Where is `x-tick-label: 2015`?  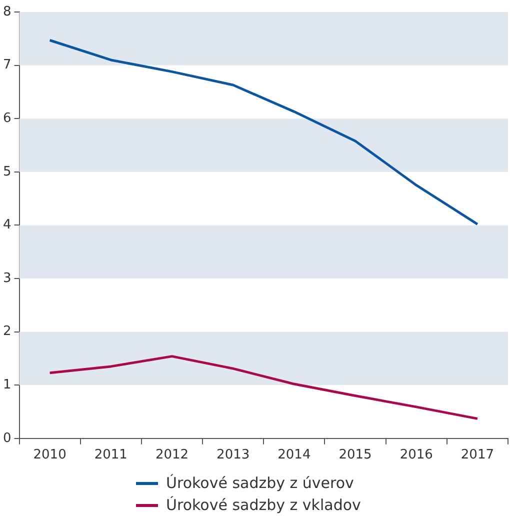 x-tick-label: 2015 is located at coordinates (355, 455).